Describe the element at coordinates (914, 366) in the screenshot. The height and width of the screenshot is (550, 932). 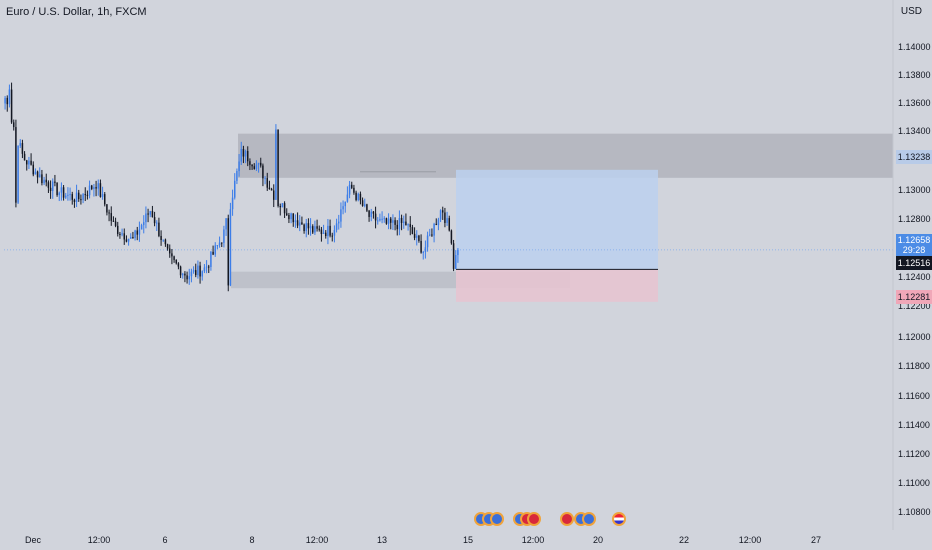
I see `y-tick: 1.11800` at that location.